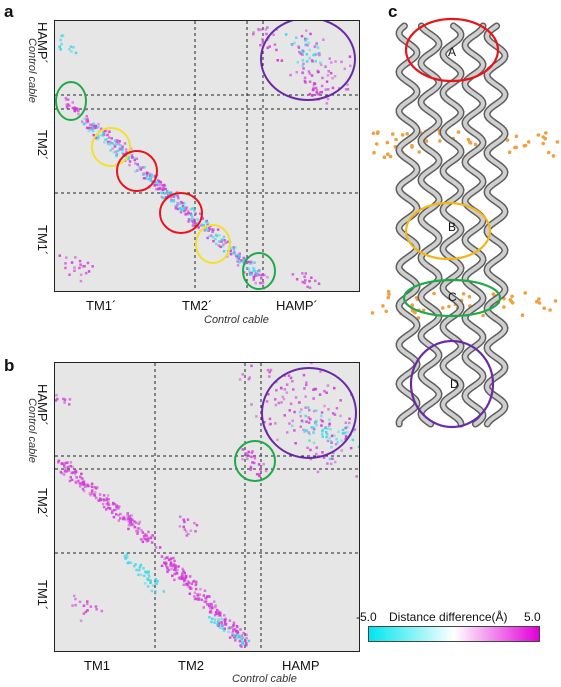 The width and height of the screenshot is (561, 687). What do you see at coordinates (71, 101) in the screenshot?
I see `panel-a-green-circle-top` at bounding box center [71, 101].